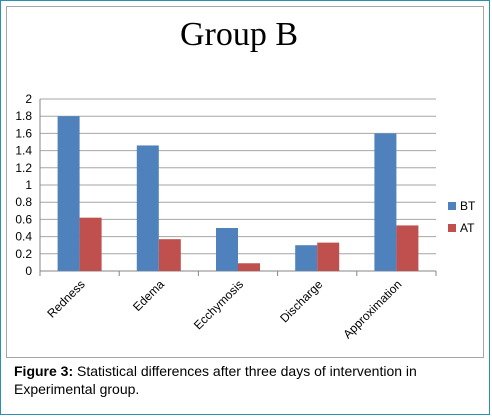 This screenshot has height=417, width=492. What do you see at coordinates (23, 151) in the screenshot?
I see `y-tick-label: 1.4` at bounding box center [23, 151].